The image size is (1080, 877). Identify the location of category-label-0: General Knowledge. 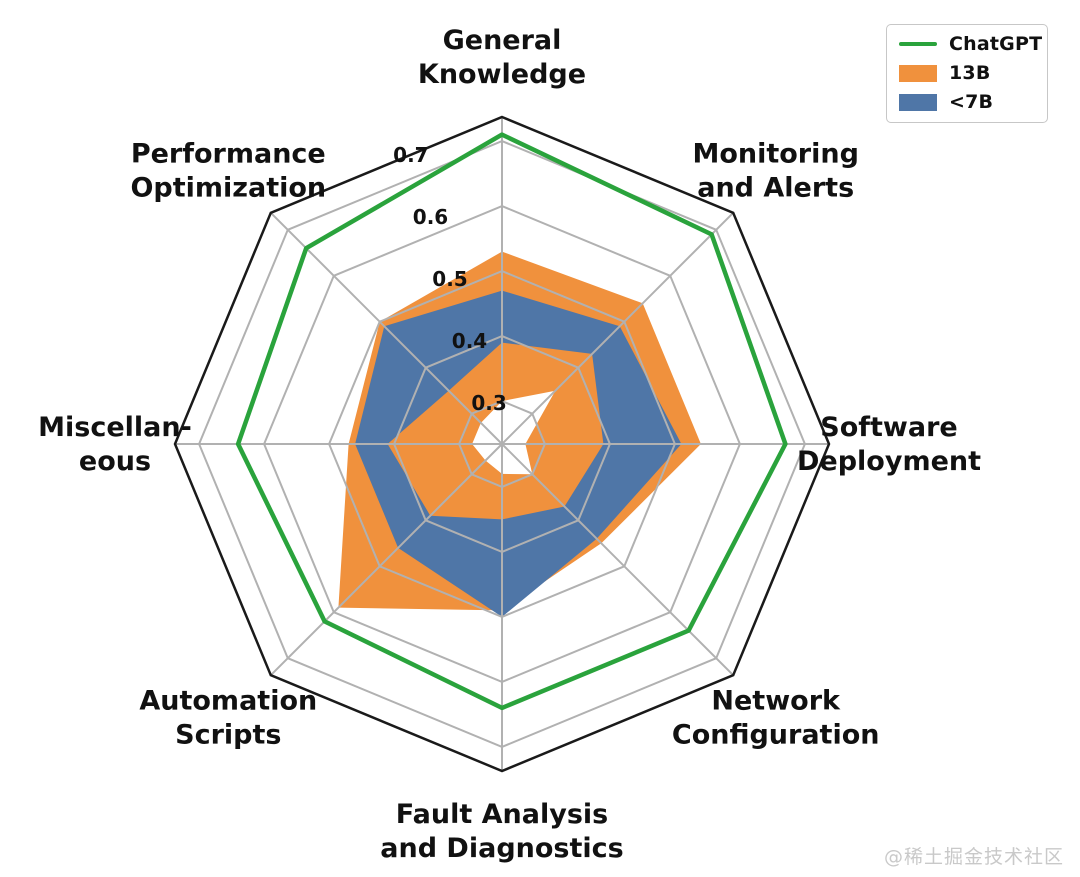
(502, 57).